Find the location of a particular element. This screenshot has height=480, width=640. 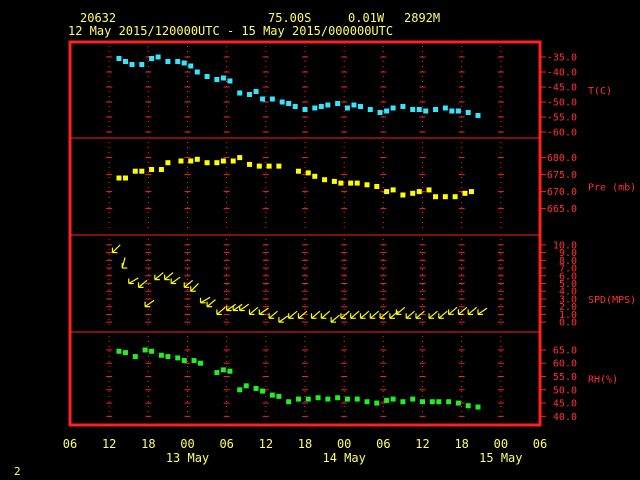

y-tick-label: 55.0 is located at coordinates (565, 377).